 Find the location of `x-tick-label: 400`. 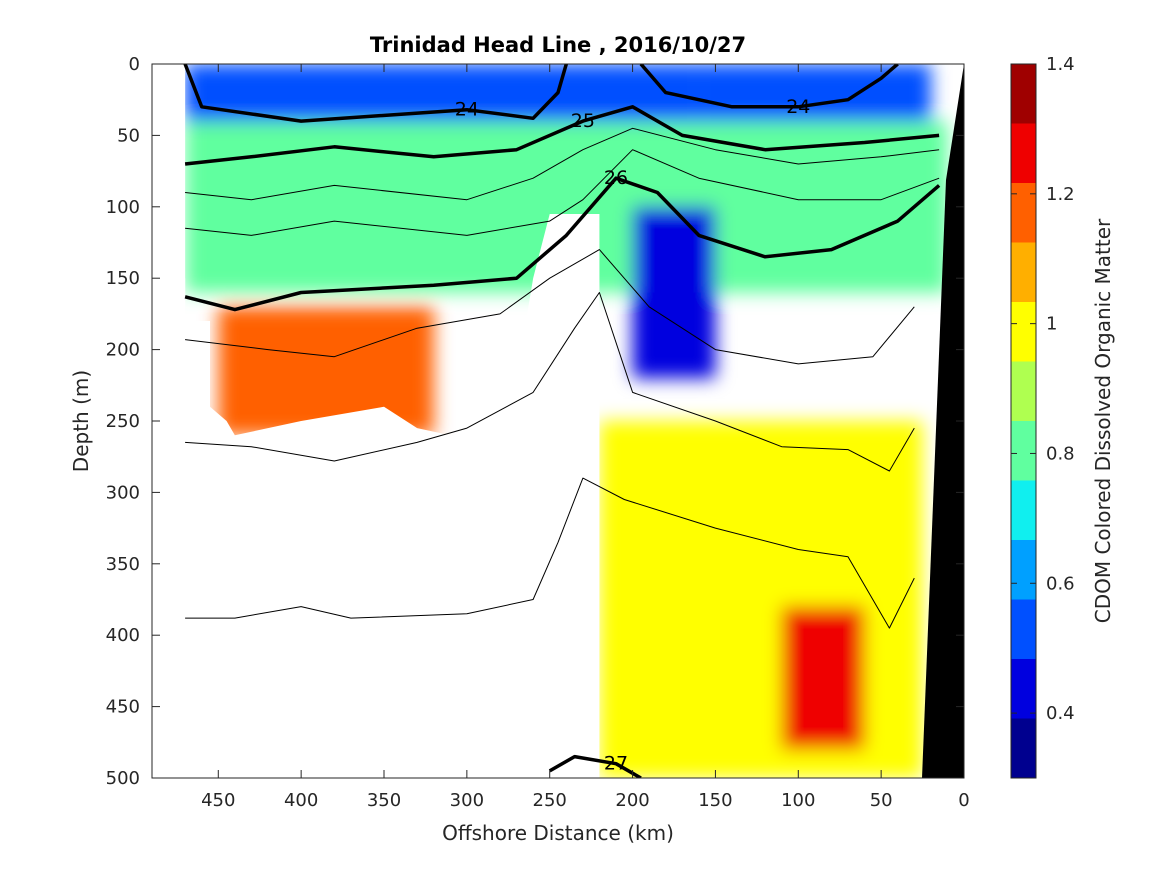

x-tick-label: 400 is located at coordinates (301, 800).